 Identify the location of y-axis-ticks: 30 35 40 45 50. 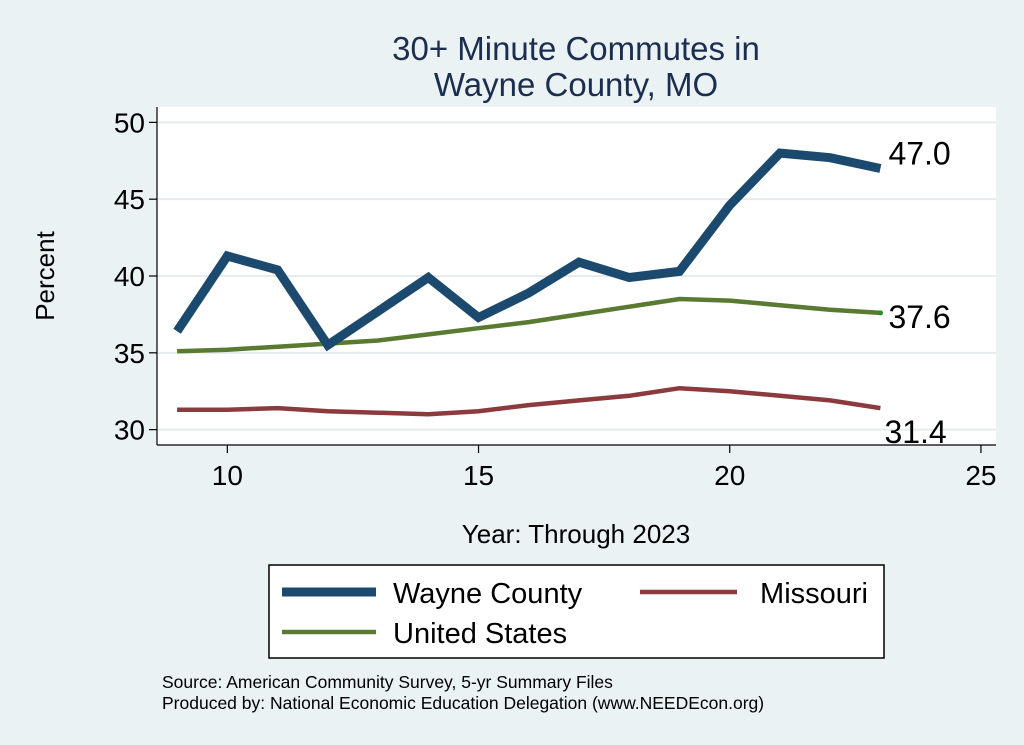
(135, 276).